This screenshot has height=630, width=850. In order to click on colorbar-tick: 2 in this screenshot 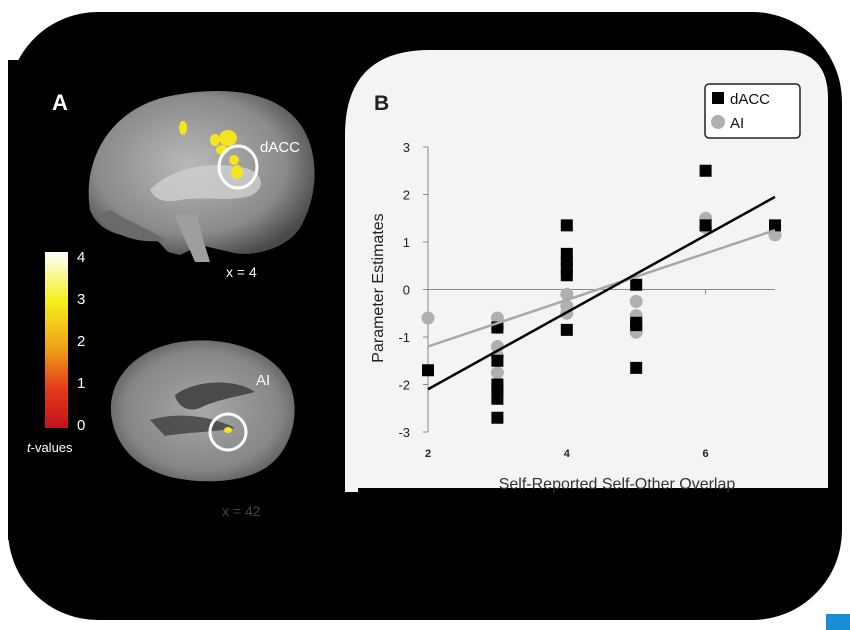, I will do `click(81, 341)`.